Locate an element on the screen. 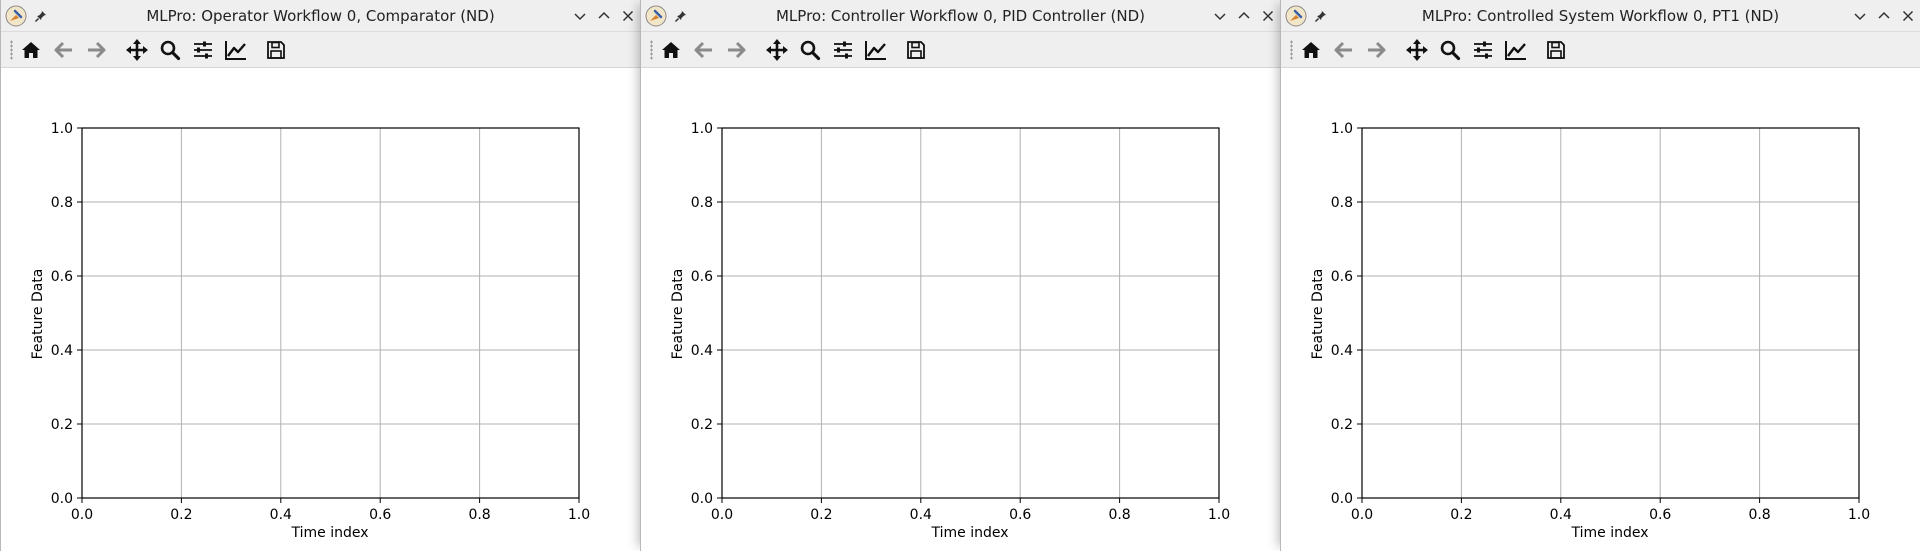 The image size is (1922, 551). save-icon is located at coordinates (276, 50).